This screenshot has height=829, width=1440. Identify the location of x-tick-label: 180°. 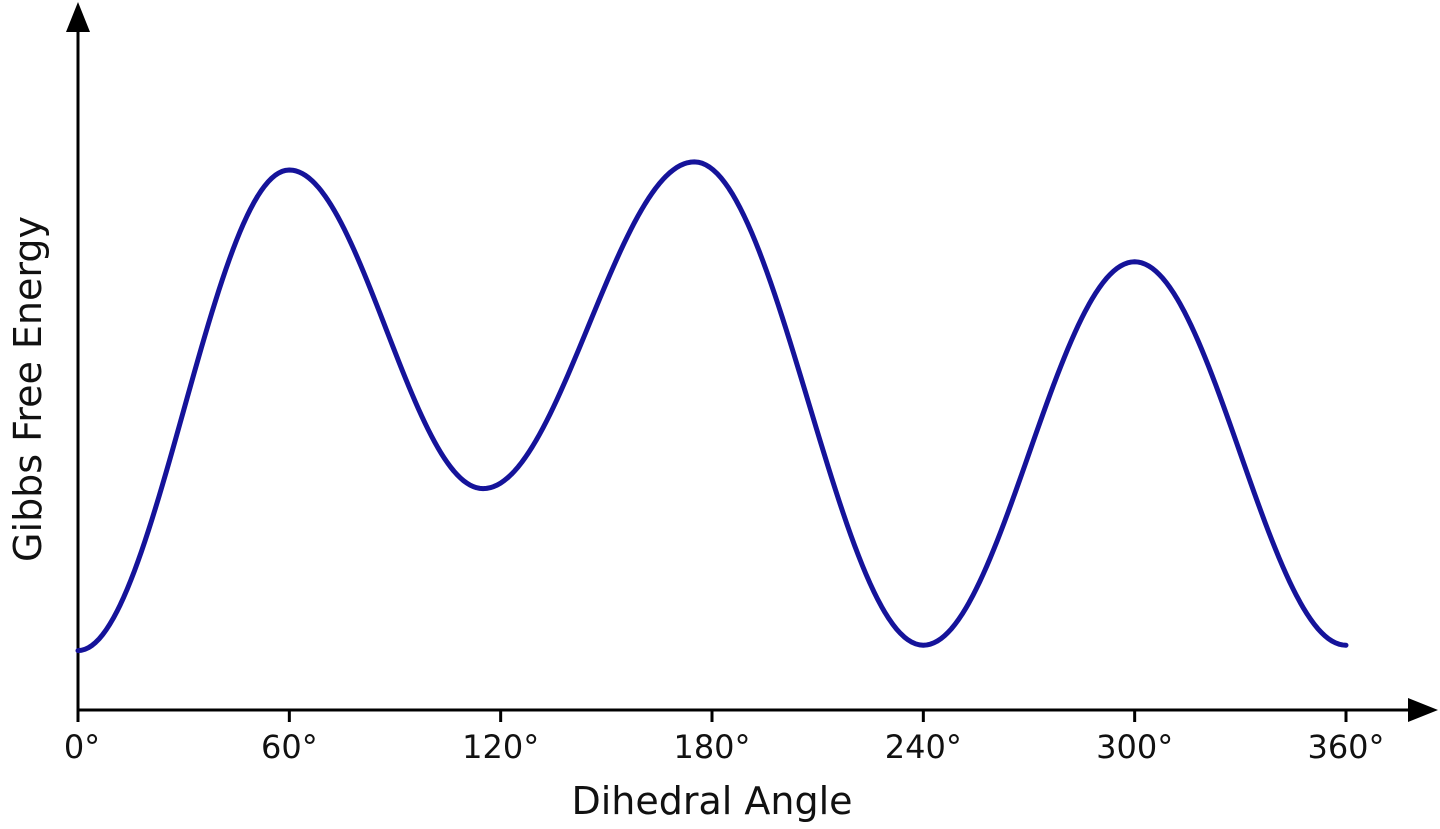
(711, 747).